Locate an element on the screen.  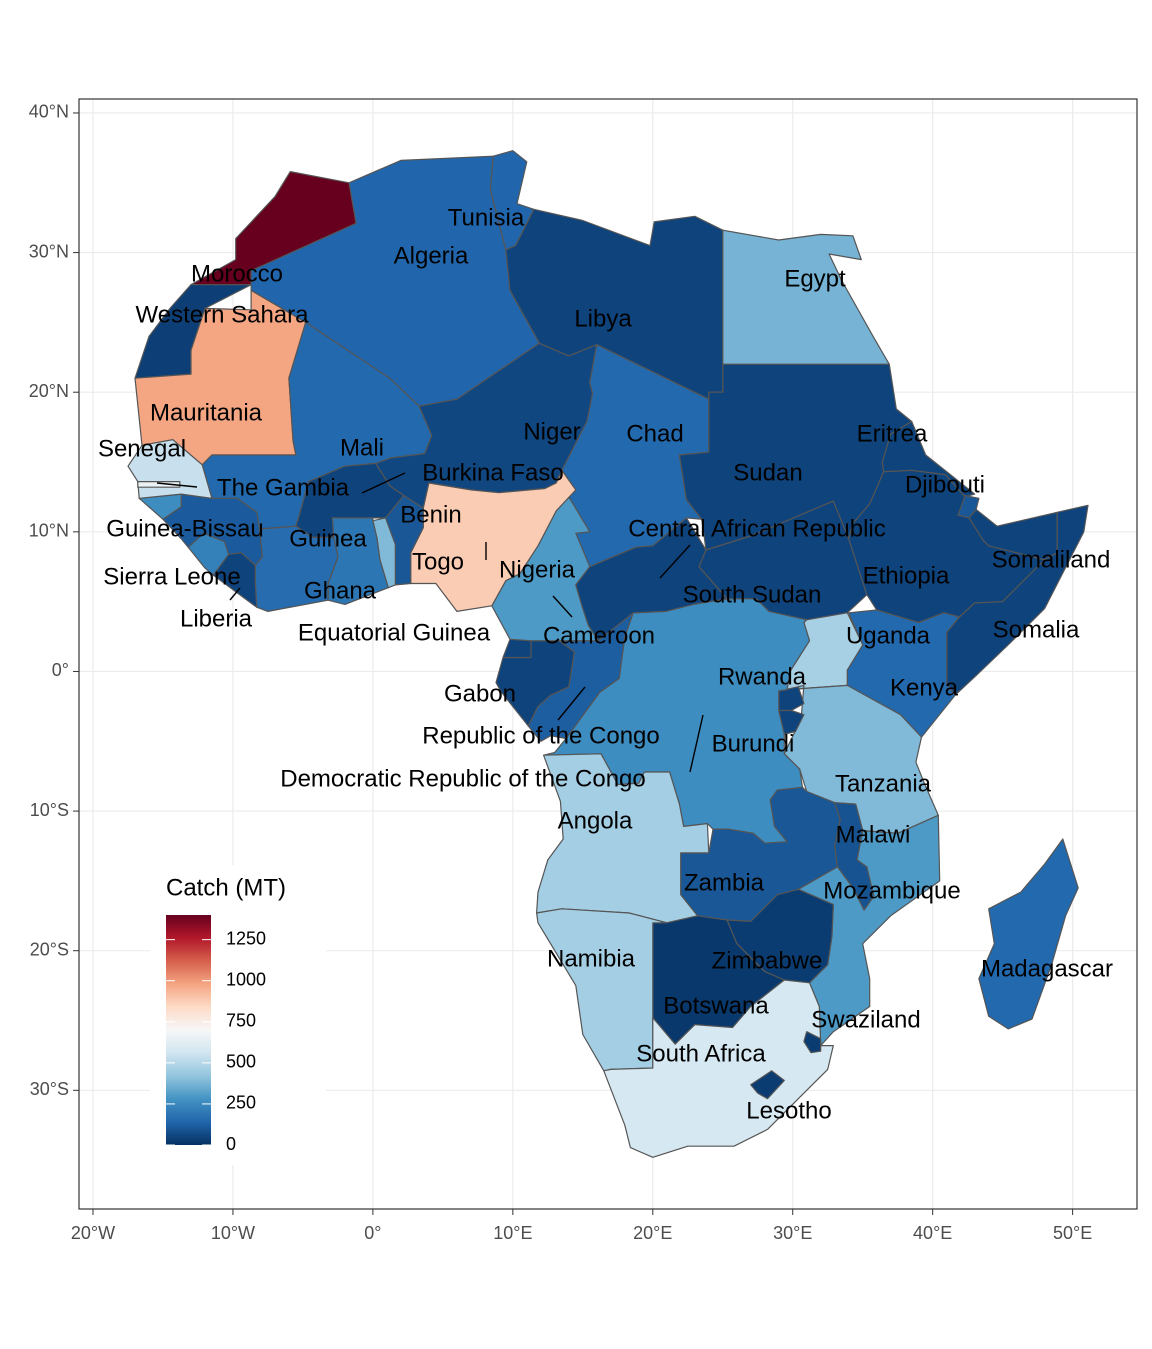
country-label: Senegal is located at coordinates (142, 448).